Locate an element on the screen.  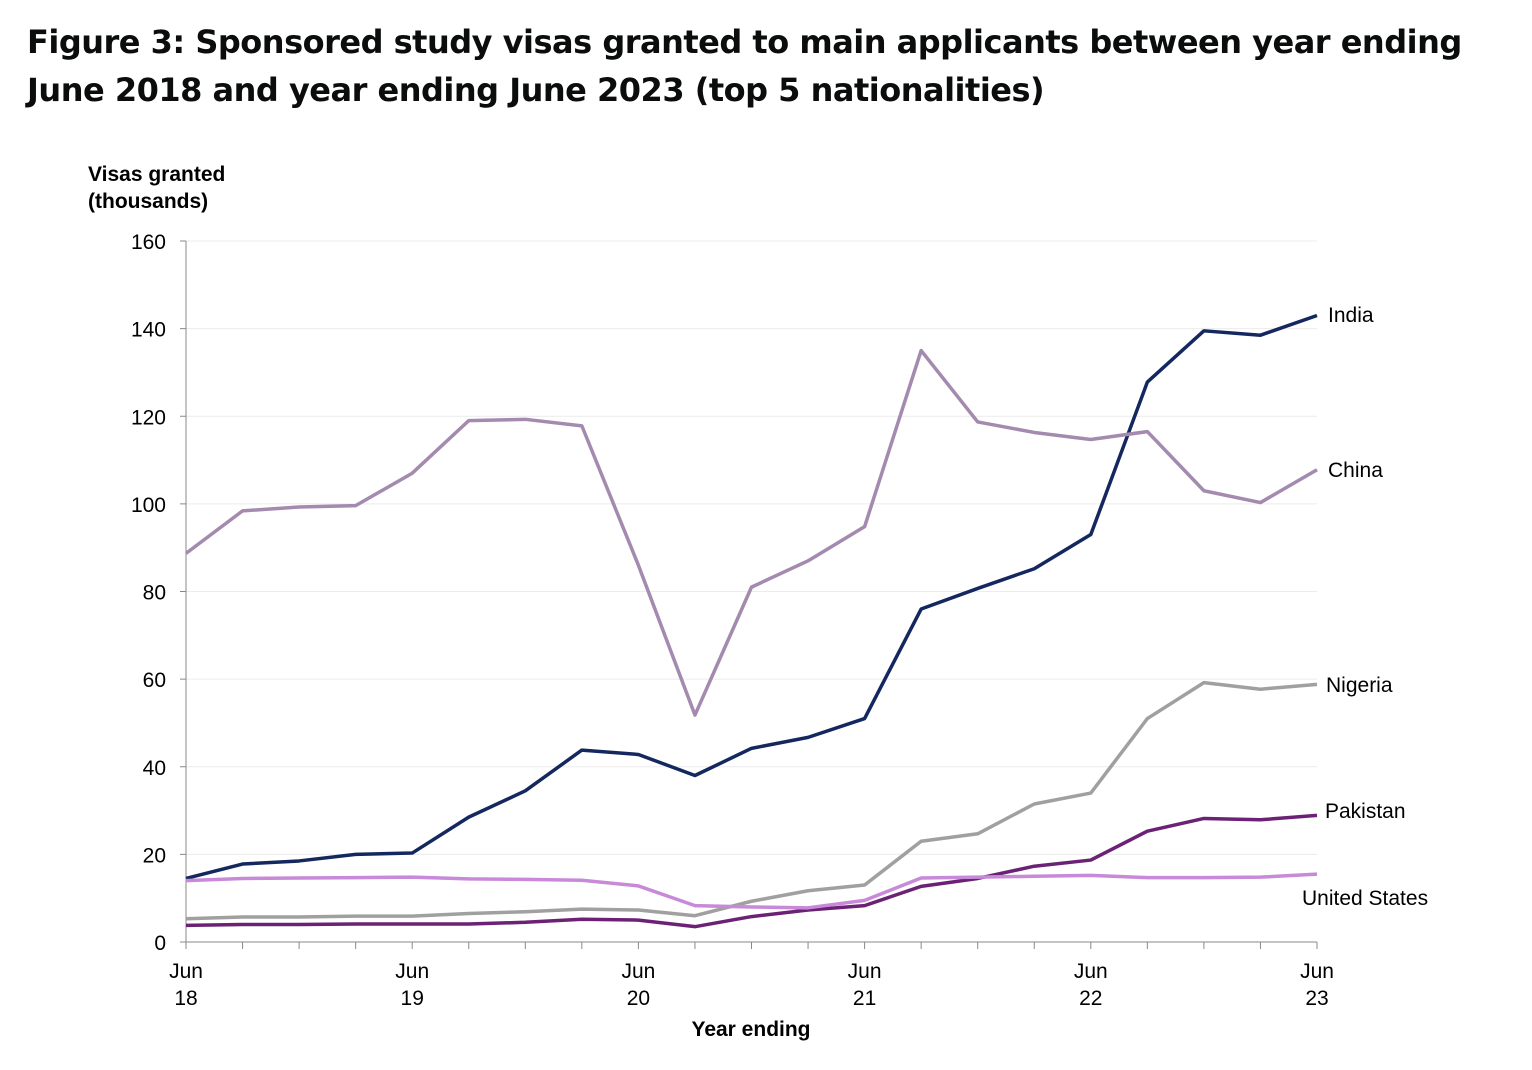
y-tick-label: 60 is located at coordinates (154, 680).